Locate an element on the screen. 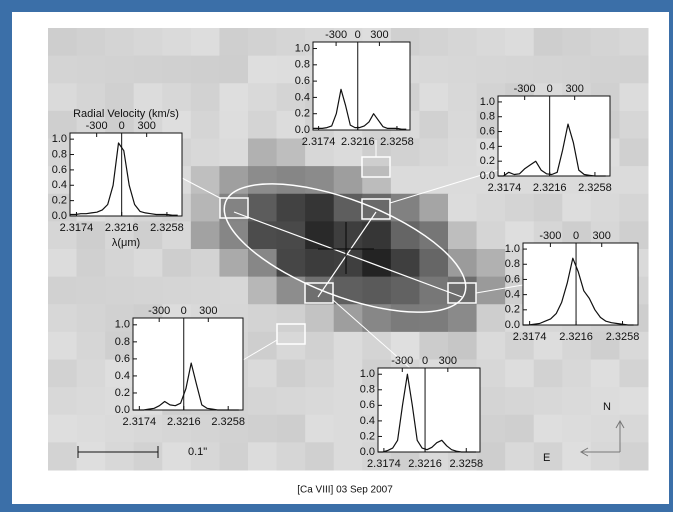  east-label: E is located at coordinates (546, 458).